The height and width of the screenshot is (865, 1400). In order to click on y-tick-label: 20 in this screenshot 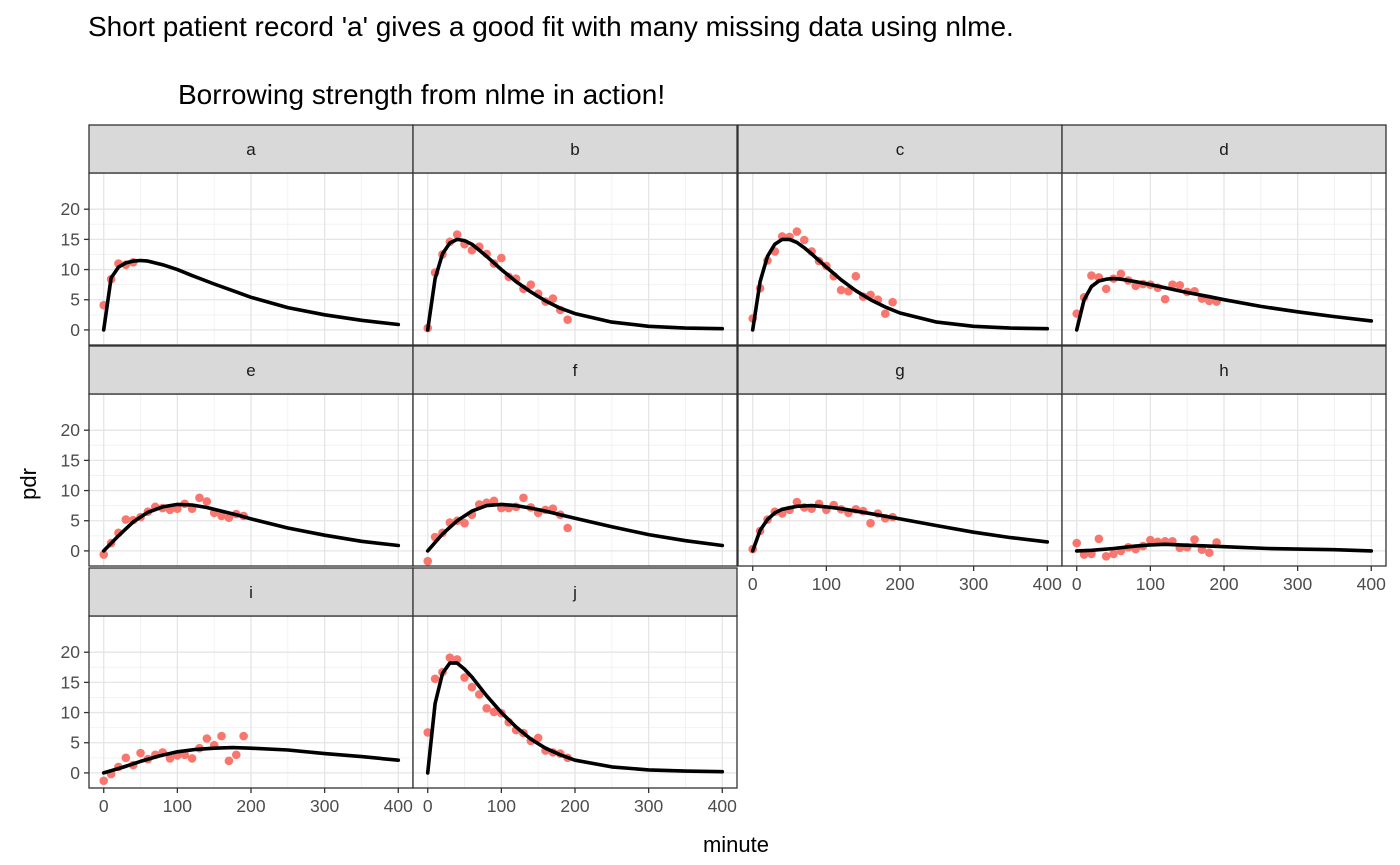, I will do `click(71, 209)`.